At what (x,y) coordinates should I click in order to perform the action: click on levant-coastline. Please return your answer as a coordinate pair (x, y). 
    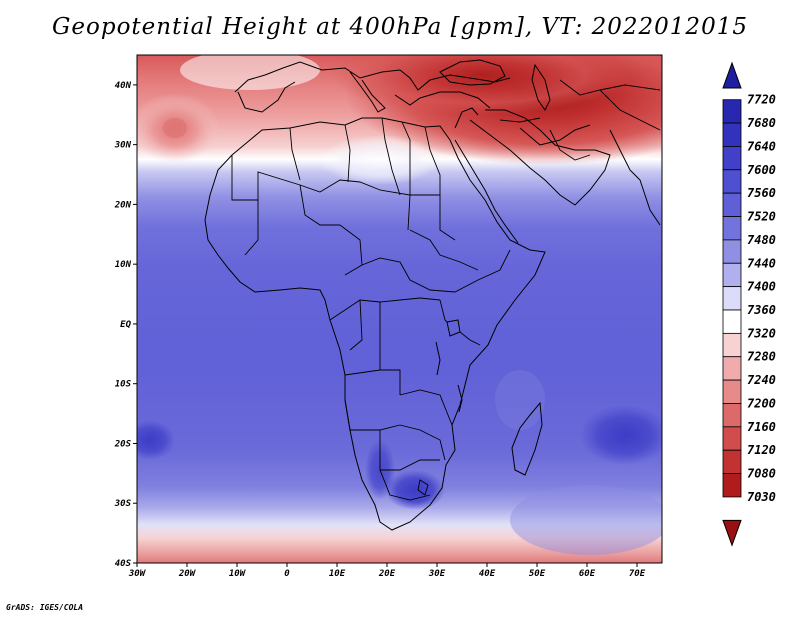
    Looking at the image, I should click on (466, 118).